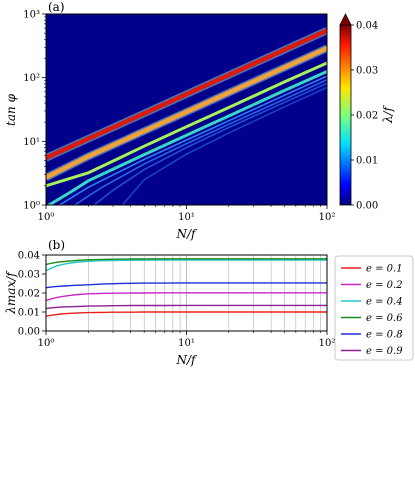 The width and height of the screenshot is (415, 478). What do you see at coordinates (367, 71) in the screenshot?
I see `colorbar-tick-label: 0.03` at bounding box center [367, 71].